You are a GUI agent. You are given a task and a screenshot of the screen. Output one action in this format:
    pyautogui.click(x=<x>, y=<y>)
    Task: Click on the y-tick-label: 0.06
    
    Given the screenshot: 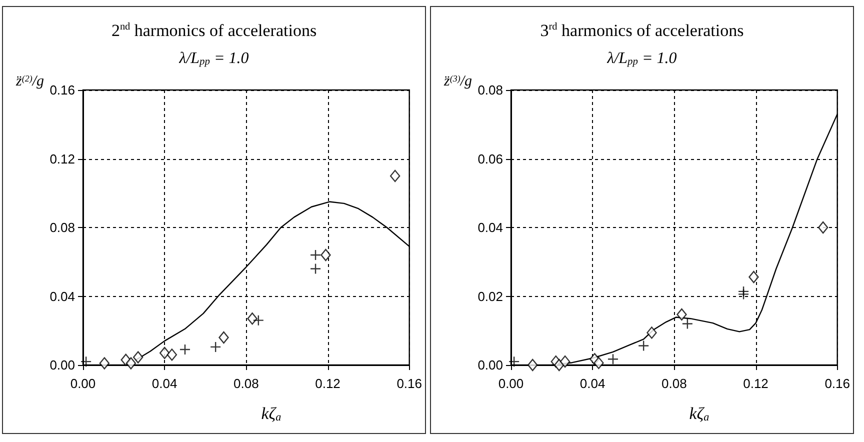 What is the action you would take?
    pyautogui.click(x=490, y=158)
    